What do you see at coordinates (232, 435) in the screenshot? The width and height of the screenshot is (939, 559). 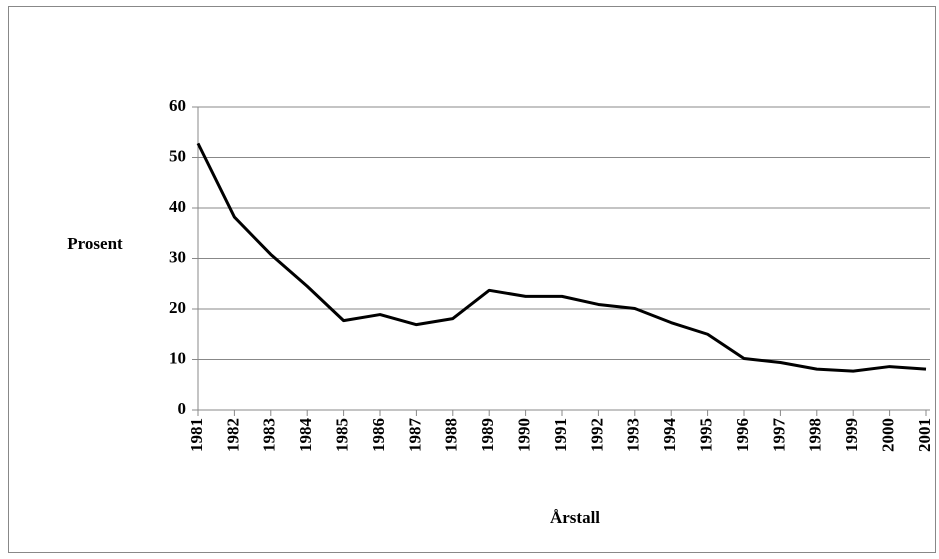 I see `x-tick-label: 1982` at bounding box center [232, 435].